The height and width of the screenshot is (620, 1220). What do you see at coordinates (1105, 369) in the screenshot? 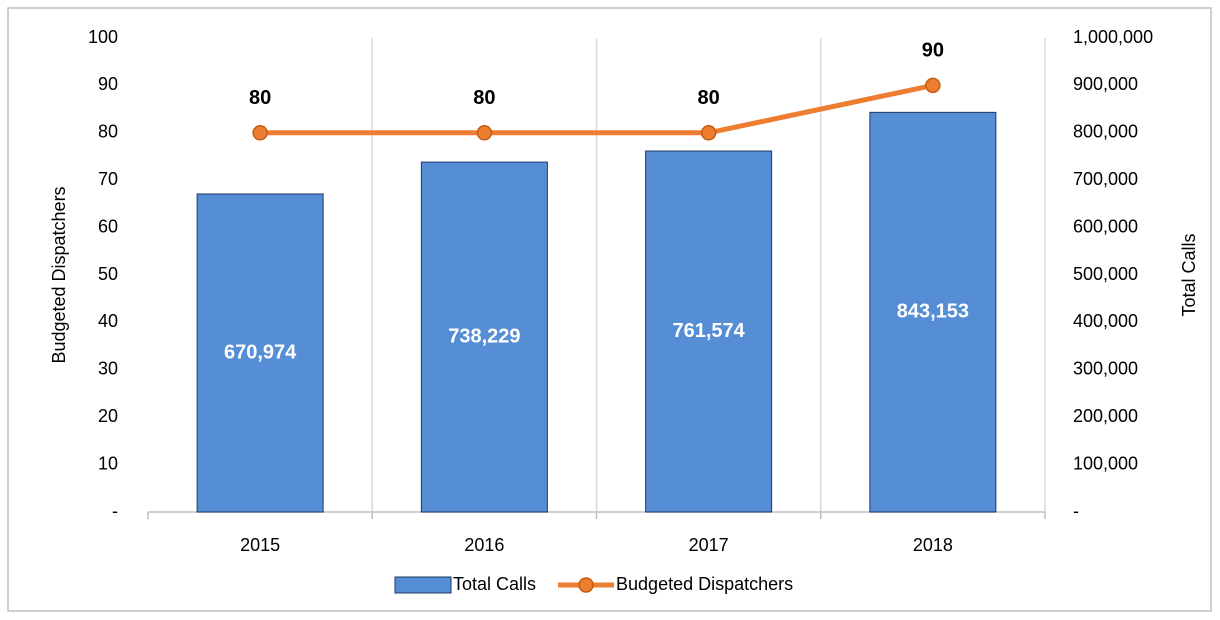
I see `y2-tick-label: 300,000` at bounding box center [1105, 369].